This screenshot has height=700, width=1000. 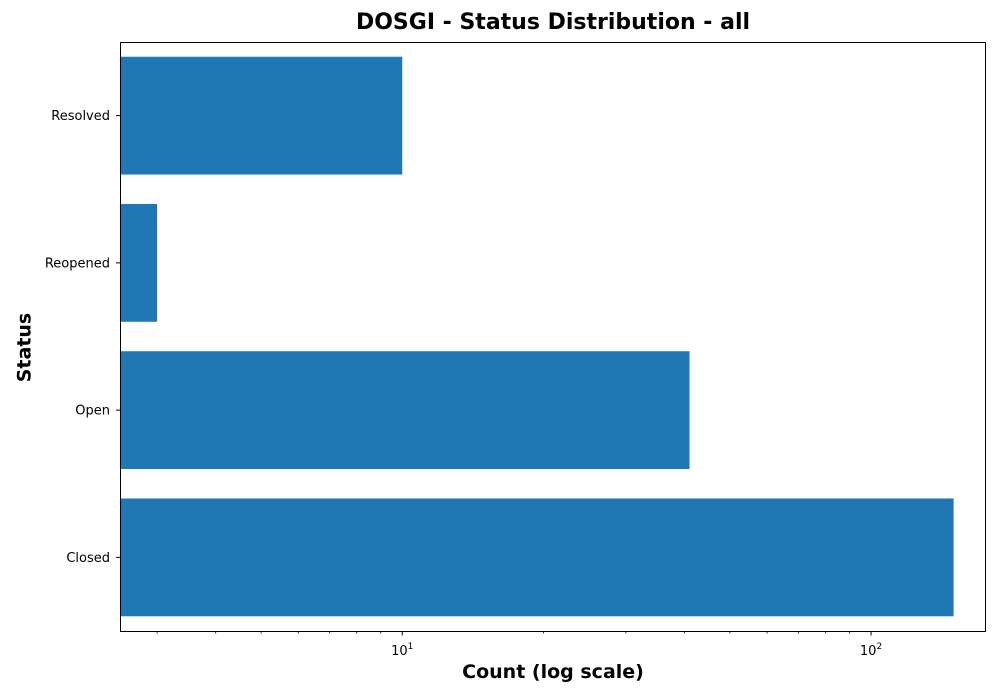 What do you see at coordinates (553, 22) in the screenshot?
I see `chart-title: DOSGI - Status Distribution - all` at bounding box center [553, 22].